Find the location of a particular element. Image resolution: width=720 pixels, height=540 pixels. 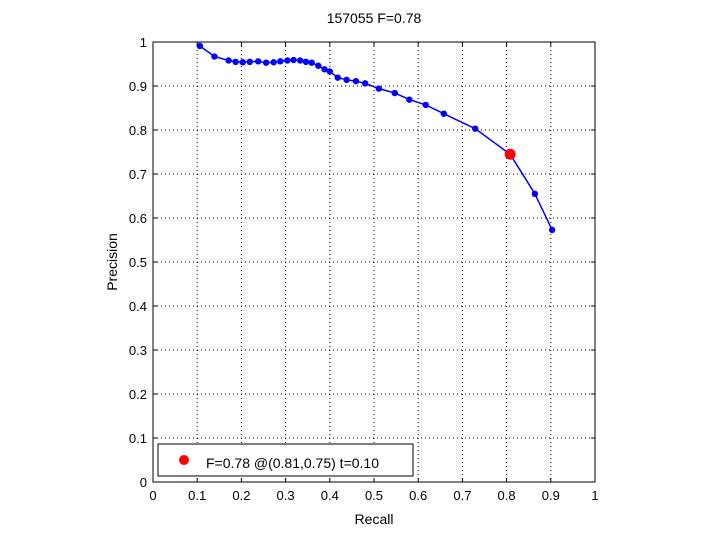

x-tick-label: 0.1 is located at coordinates (197, 495).